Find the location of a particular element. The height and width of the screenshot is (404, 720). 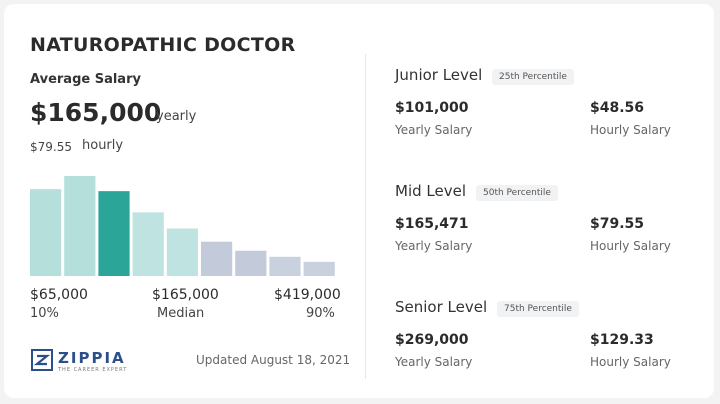

hourly-value: $129.33 is located at coordinates (622, 340).